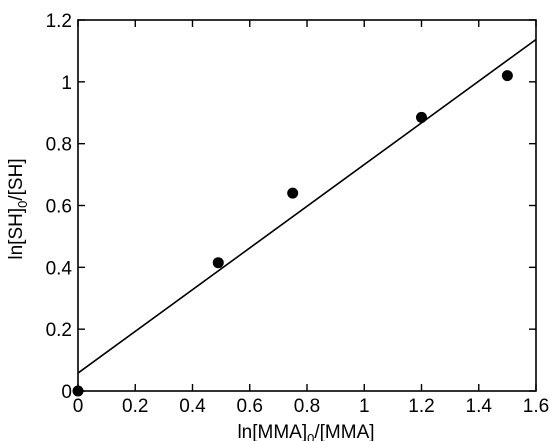  What do you see at coordinates (66, 392) in the screenshot?
I see `y-tick-label: 0` at bounding box center [66, 392].